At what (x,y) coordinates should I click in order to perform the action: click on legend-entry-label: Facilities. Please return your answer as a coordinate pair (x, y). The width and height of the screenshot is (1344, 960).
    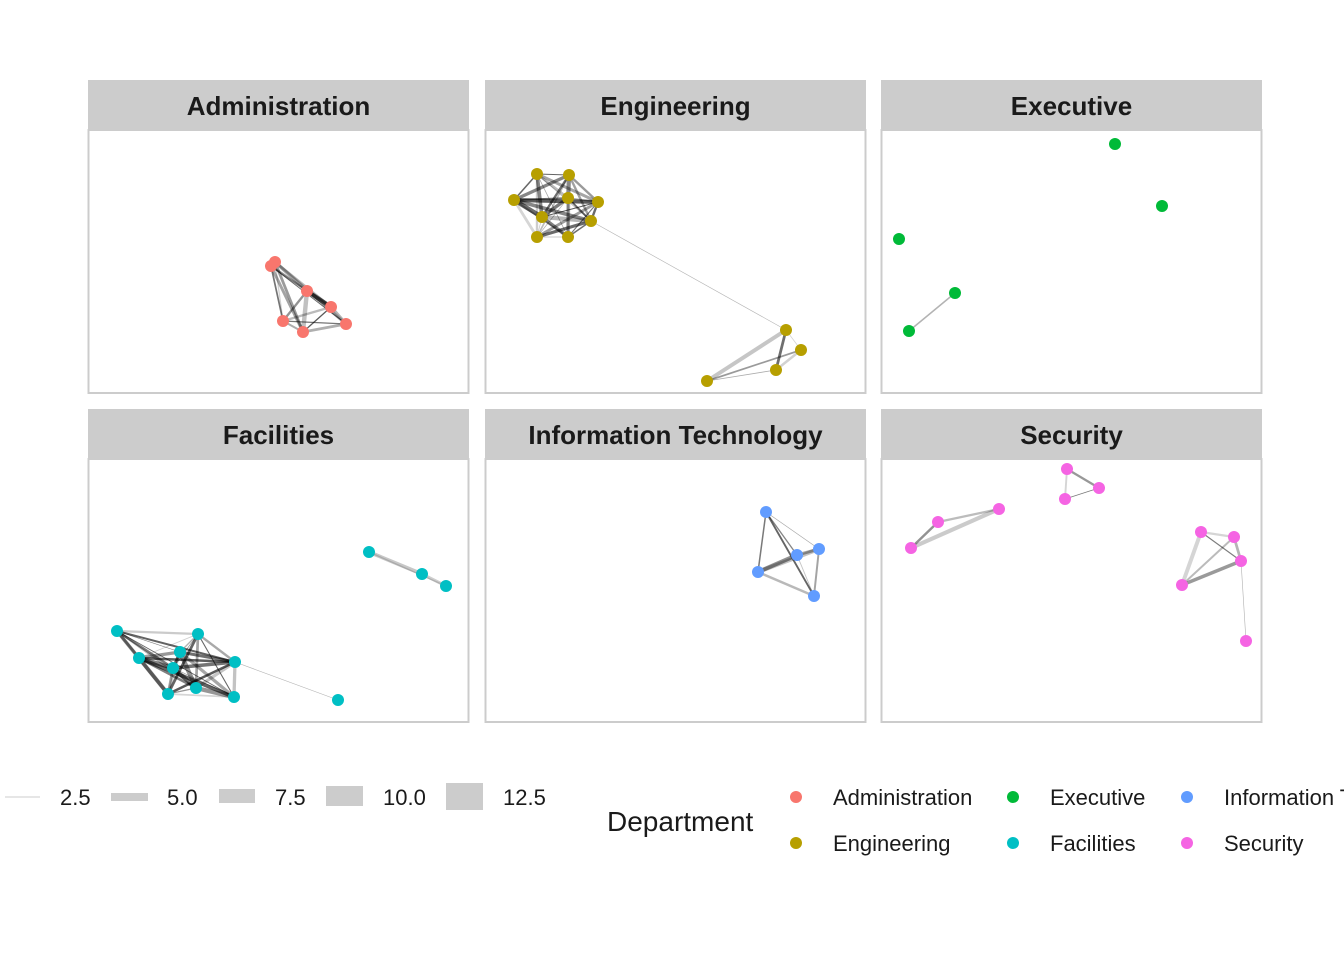
    Looking at the image, I should click on (1093, 843).